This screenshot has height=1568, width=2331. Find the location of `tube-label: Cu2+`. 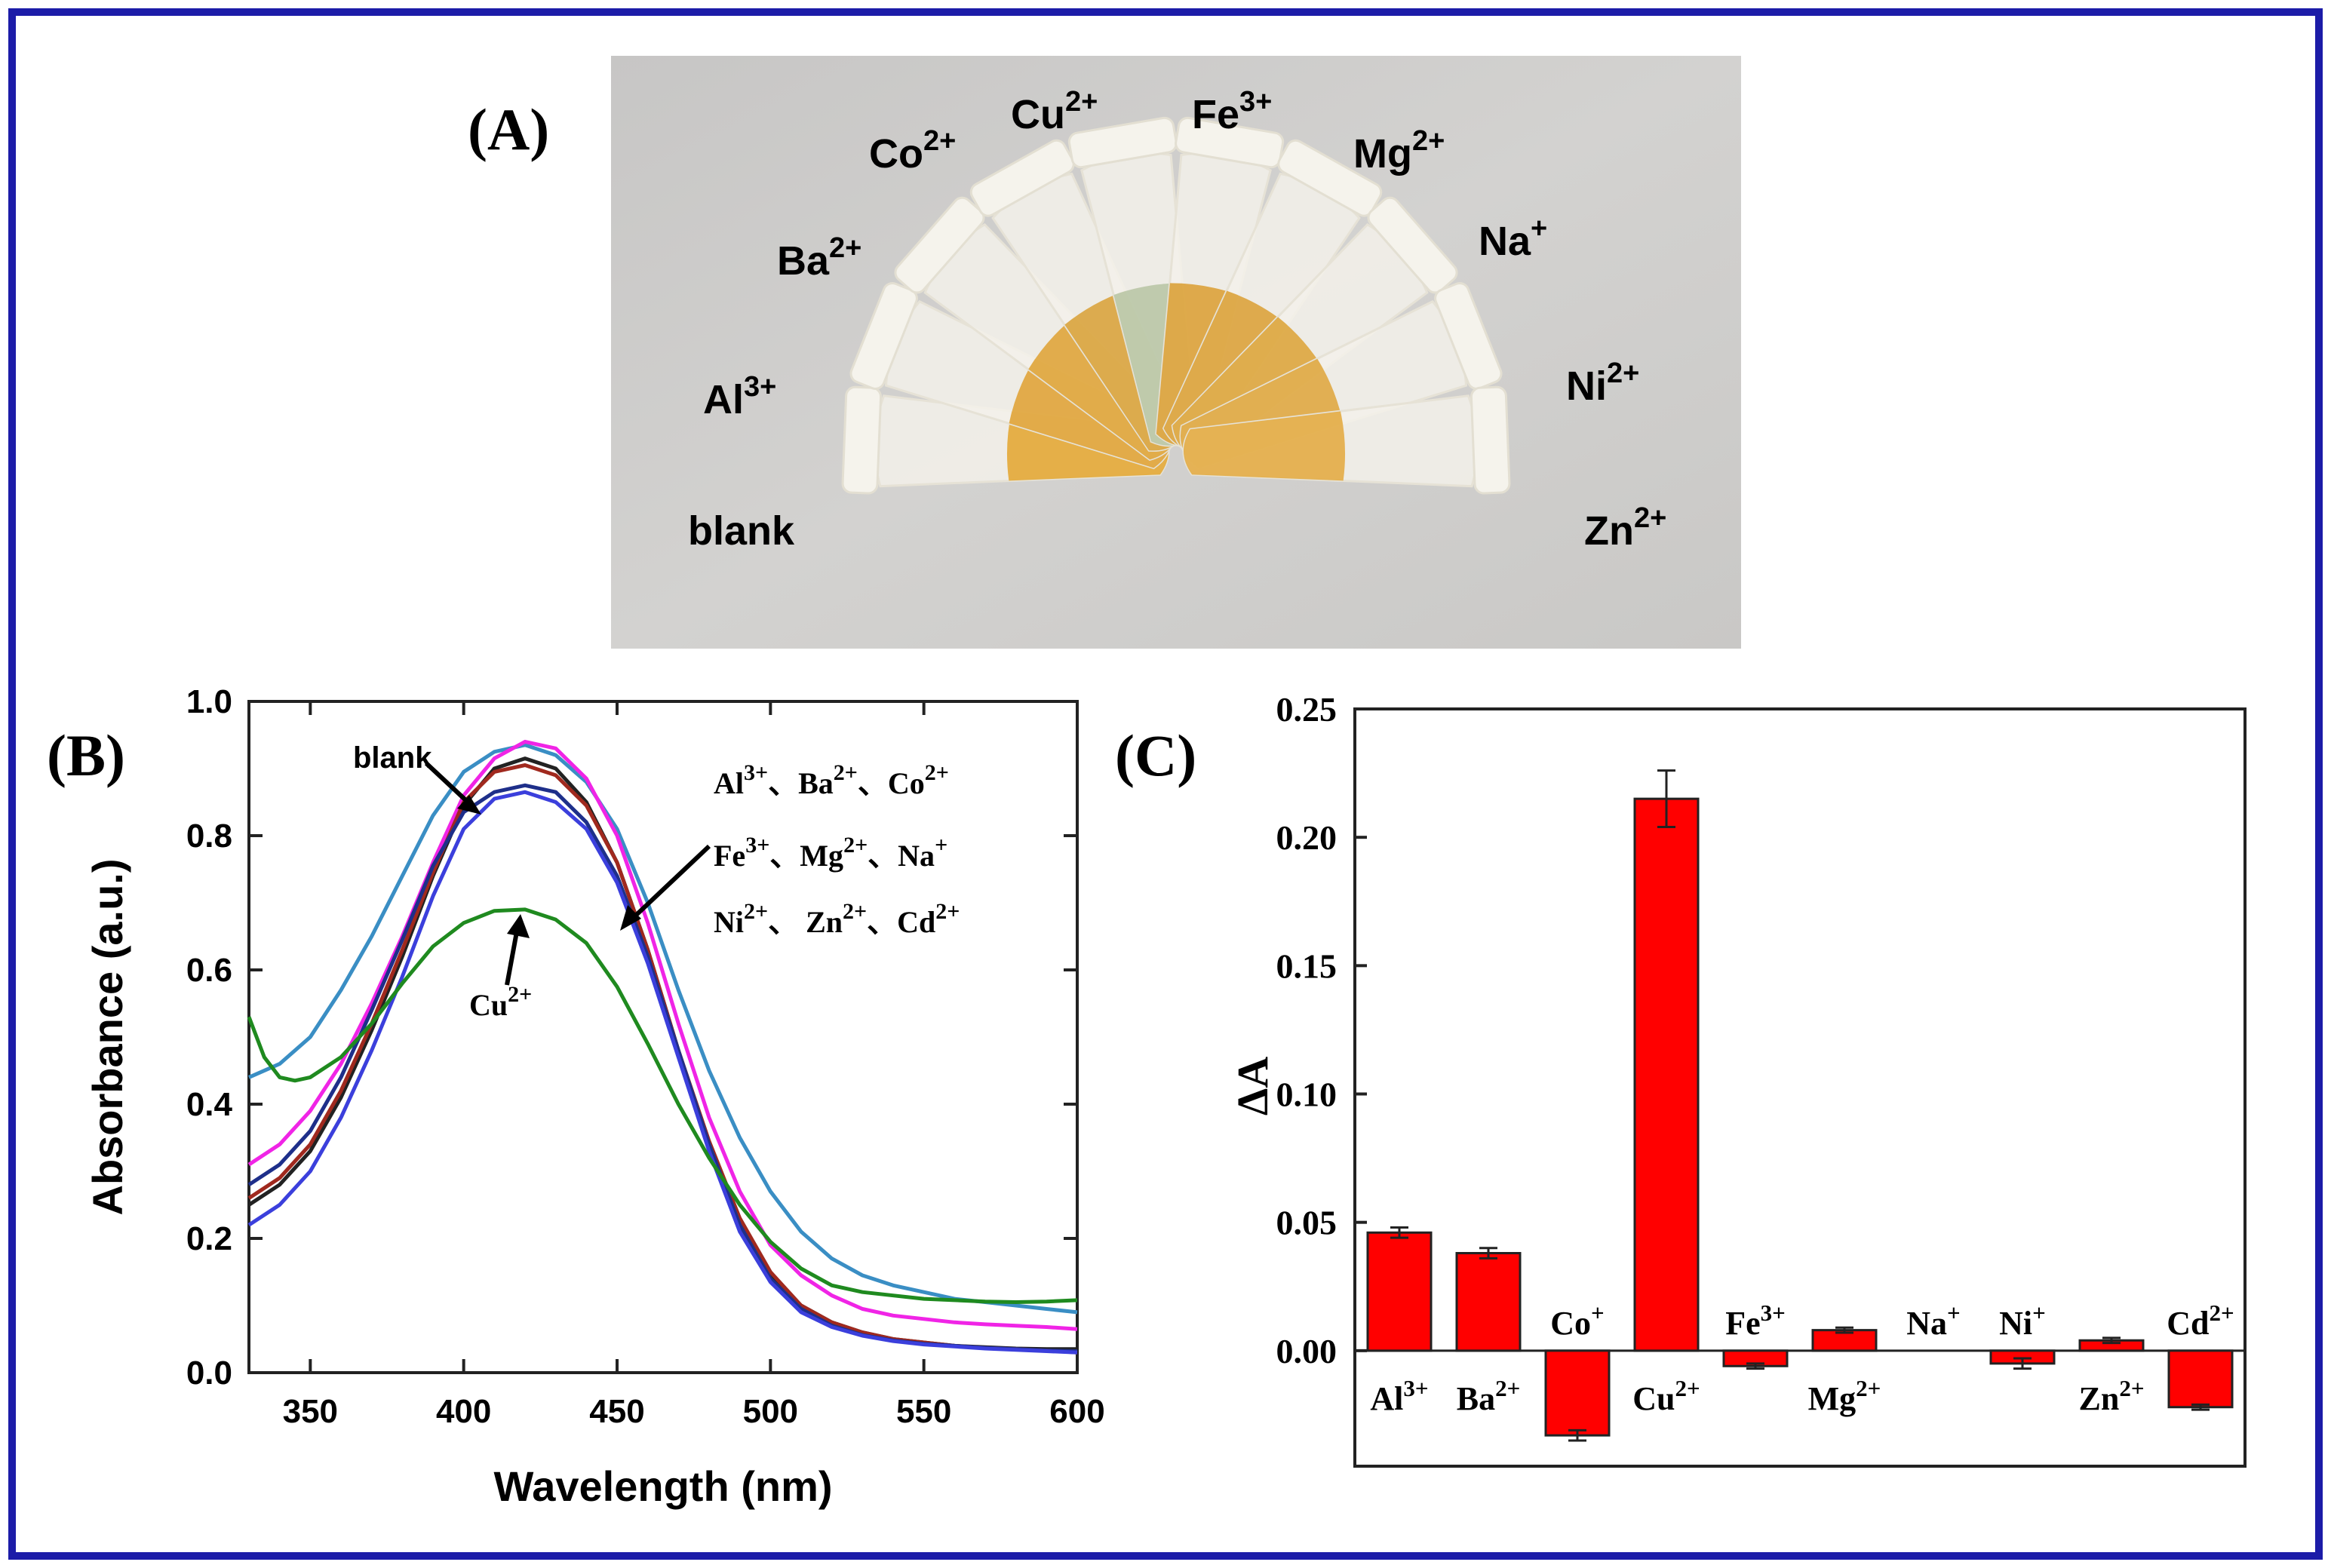

tube-label: Cu2+ is located at coordinates (1054, 112).